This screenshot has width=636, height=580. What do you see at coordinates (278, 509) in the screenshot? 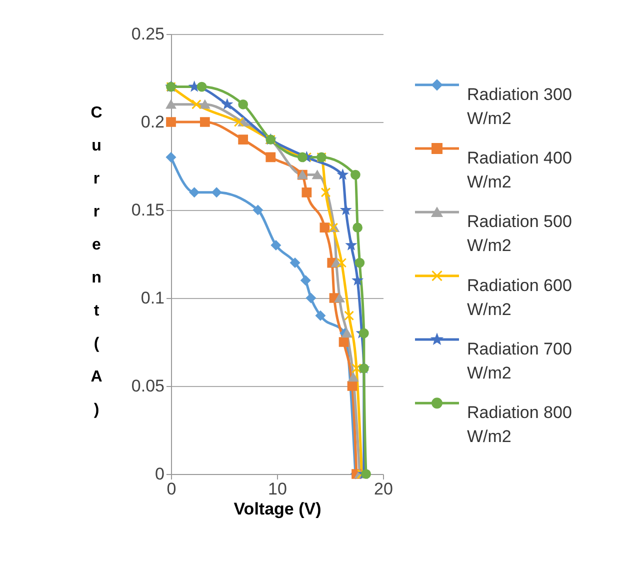
I see `x-axis-title: Voltage (V)` at bounding box center [278, 509].